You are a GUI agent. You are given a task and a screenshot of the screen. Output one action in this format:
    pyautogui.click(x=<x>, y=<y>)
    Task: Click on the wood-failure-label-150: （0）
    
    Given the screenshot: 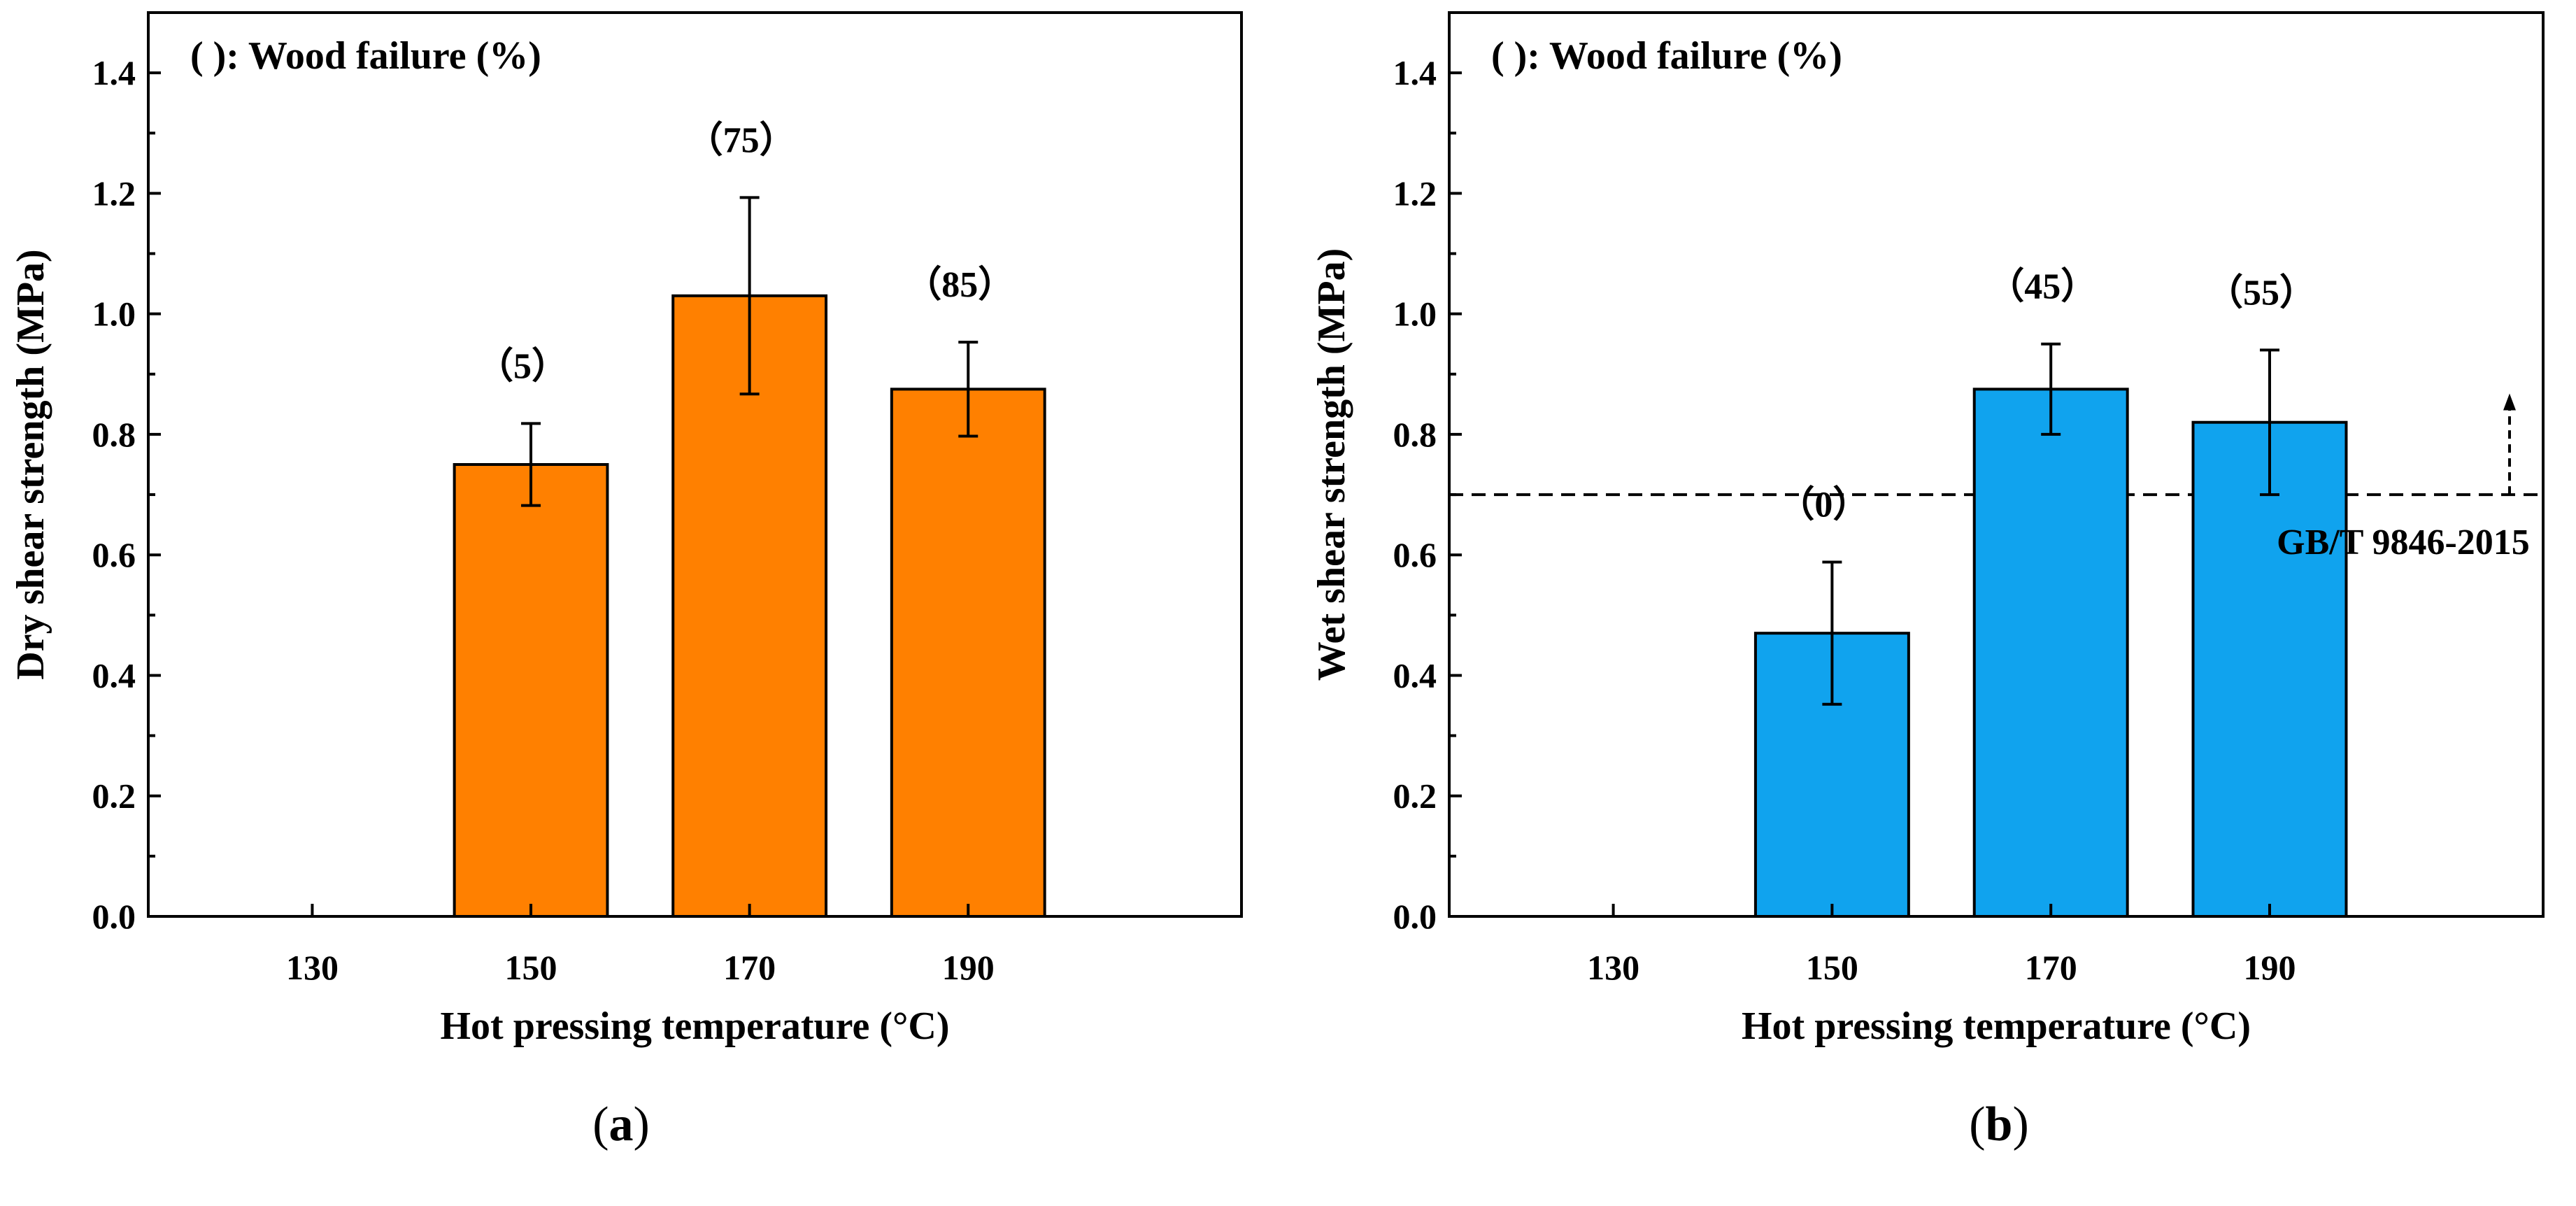 What is the action you would take?
    pyautogui.click(x=1823, y=505)
    